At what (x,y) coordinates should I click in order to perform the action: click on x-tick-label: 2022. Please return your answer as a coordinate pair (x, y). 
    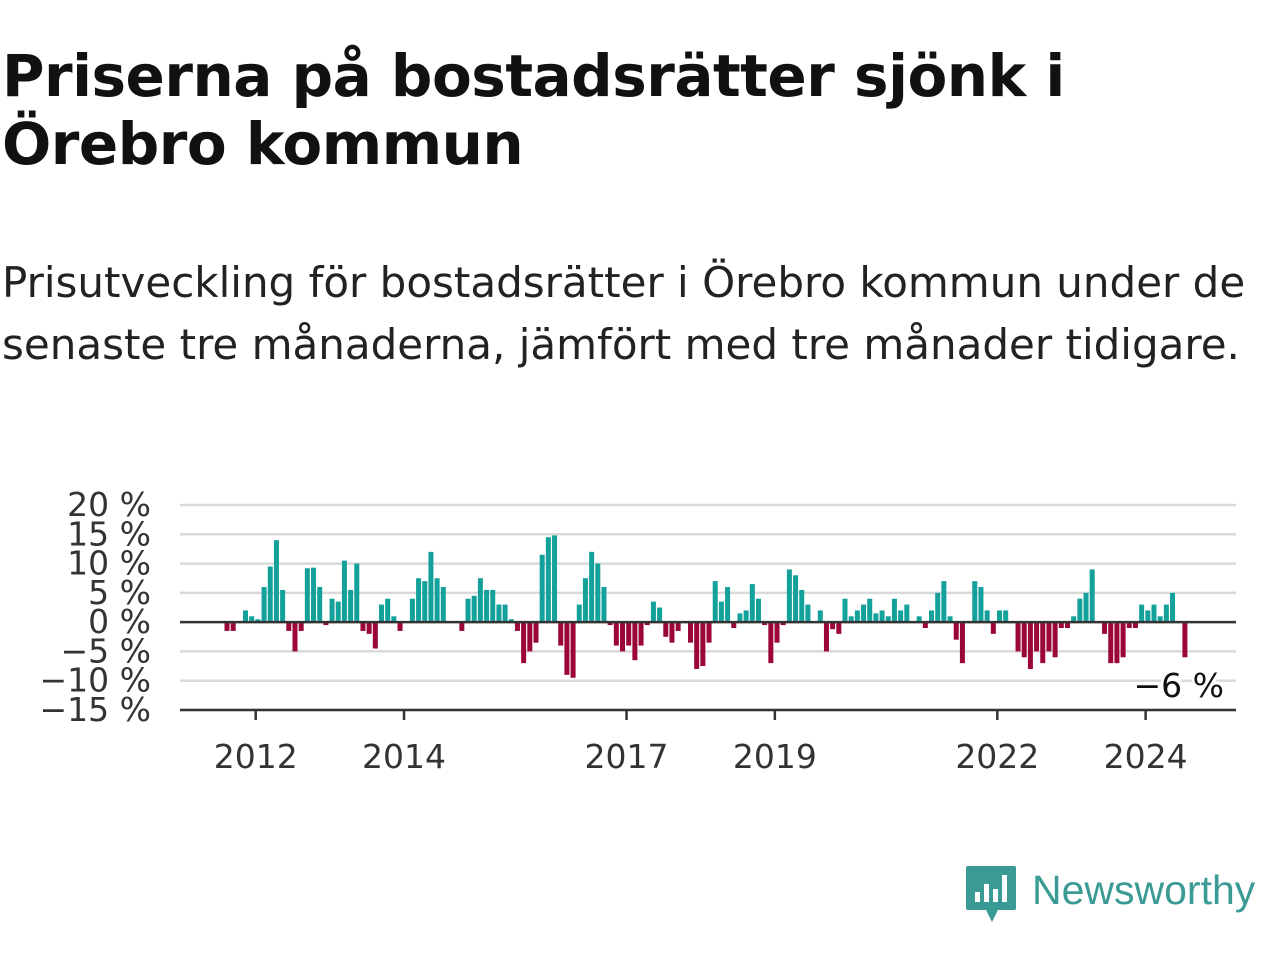
    Looking at the image, I should click on (997, 756).